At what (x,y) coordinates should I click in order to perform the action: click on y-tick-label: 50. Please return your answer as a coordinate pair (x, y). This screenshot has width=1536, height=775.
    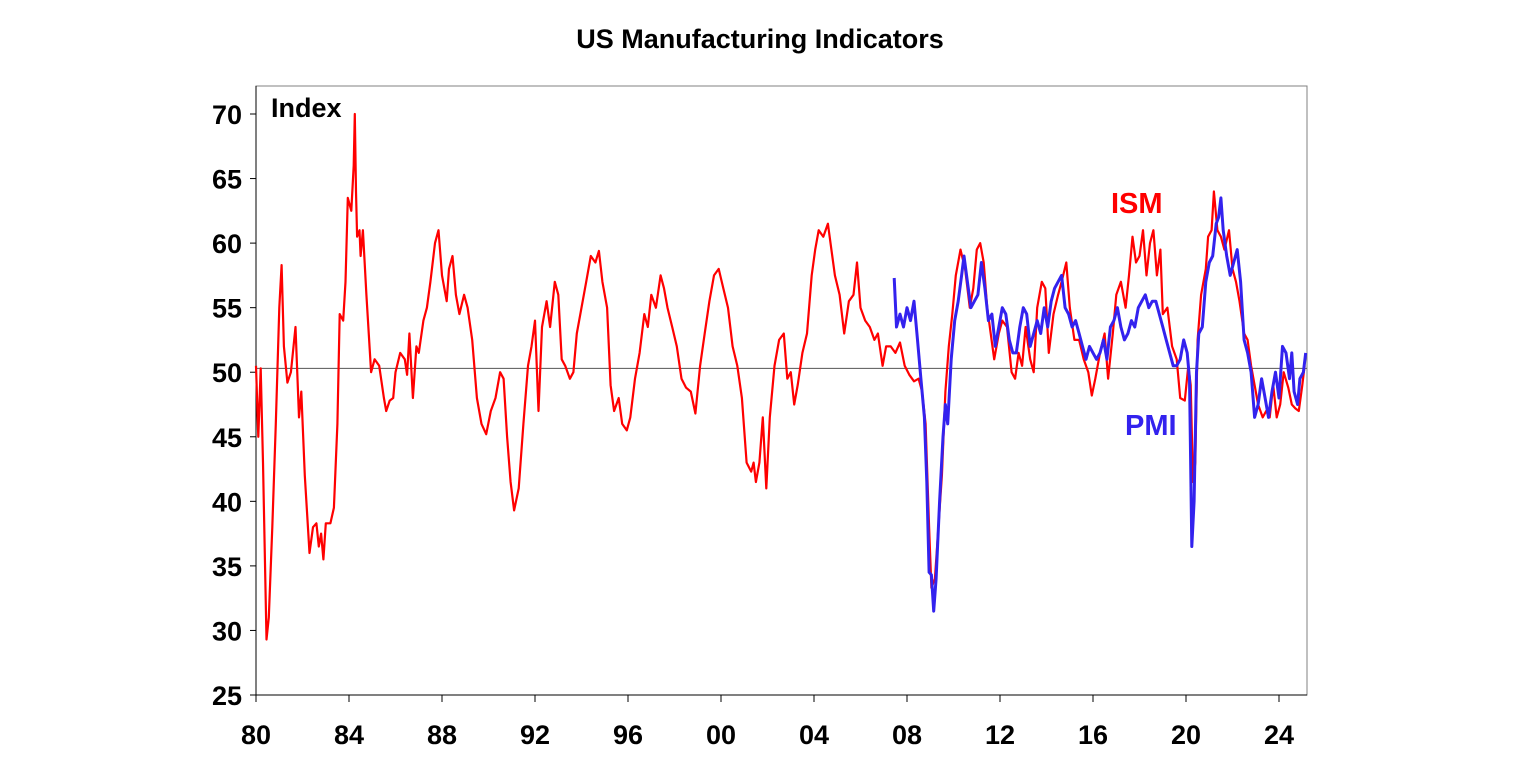
    Looking at the image, I should click on (227, 373).